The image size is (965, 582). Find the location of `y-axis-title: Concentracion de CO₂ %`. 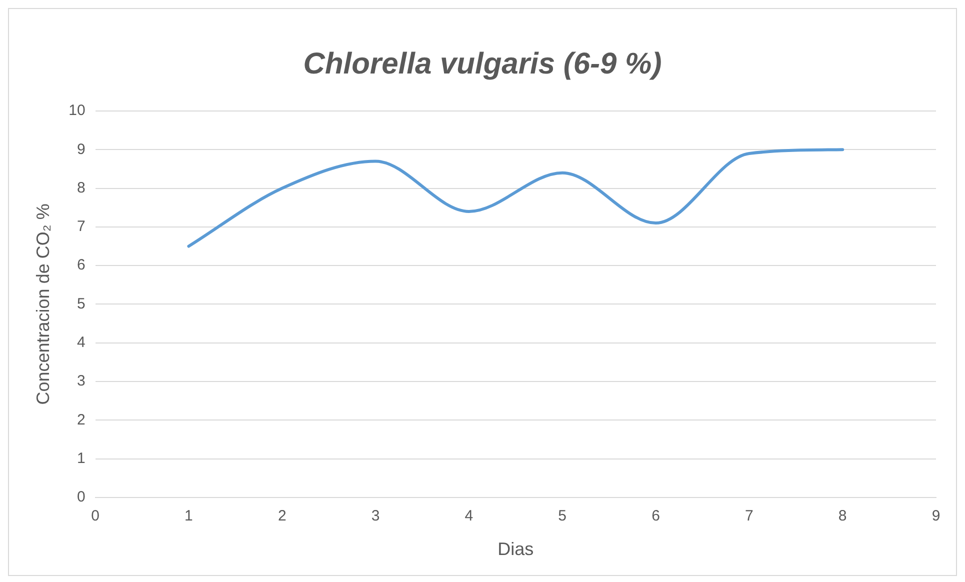

y-axis-title: Concentracion de CO₂ % is located at coordinates (42, 304).